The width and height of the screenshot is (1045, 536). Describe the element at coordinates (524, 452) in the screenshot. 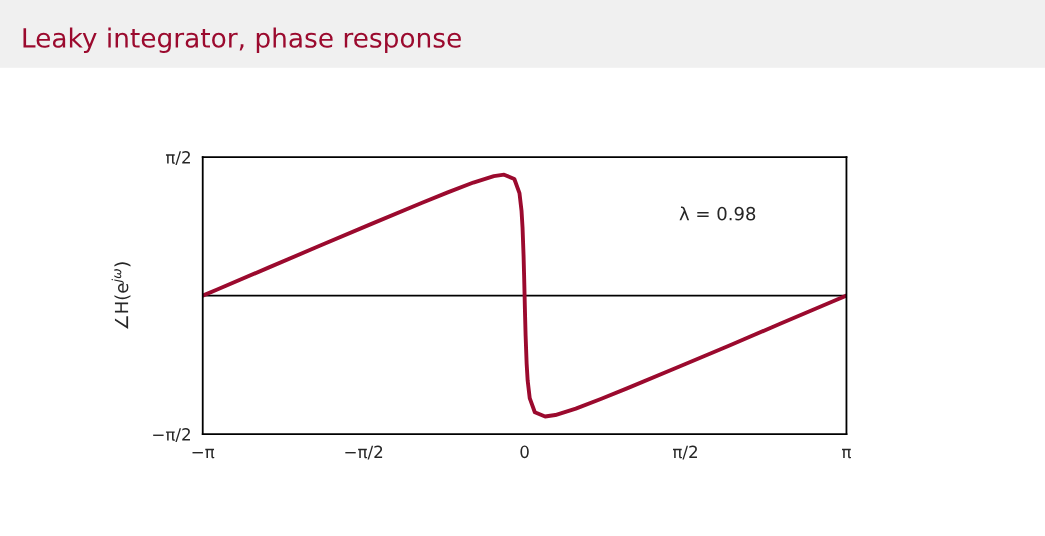

I see `x-tick-label: 0` at that location.